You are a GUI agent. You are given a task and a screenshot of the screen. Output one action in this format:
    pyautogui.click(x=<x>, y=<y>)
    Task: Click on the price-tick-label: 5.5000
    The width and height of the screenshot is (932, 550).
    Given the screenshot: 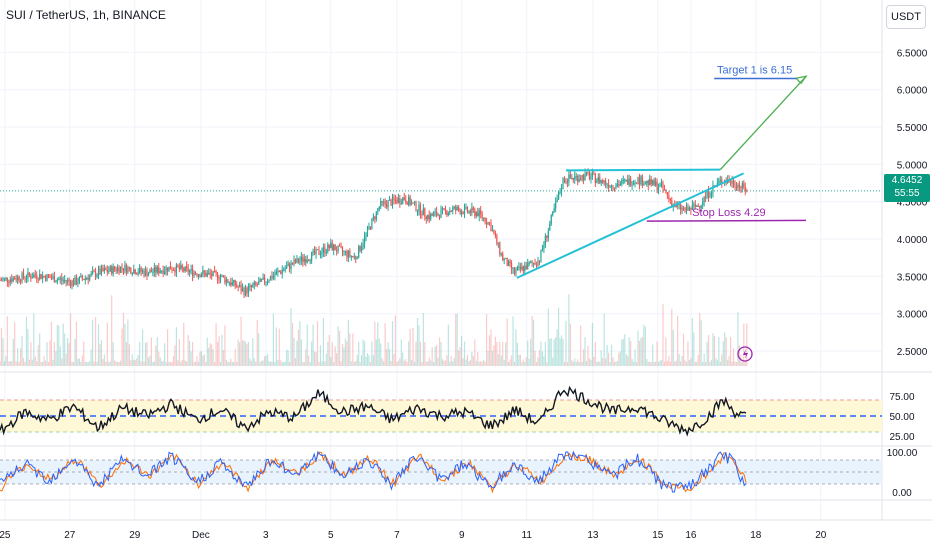 What is the action you would take?
    pyautogui.click(x=912, y=128)
    